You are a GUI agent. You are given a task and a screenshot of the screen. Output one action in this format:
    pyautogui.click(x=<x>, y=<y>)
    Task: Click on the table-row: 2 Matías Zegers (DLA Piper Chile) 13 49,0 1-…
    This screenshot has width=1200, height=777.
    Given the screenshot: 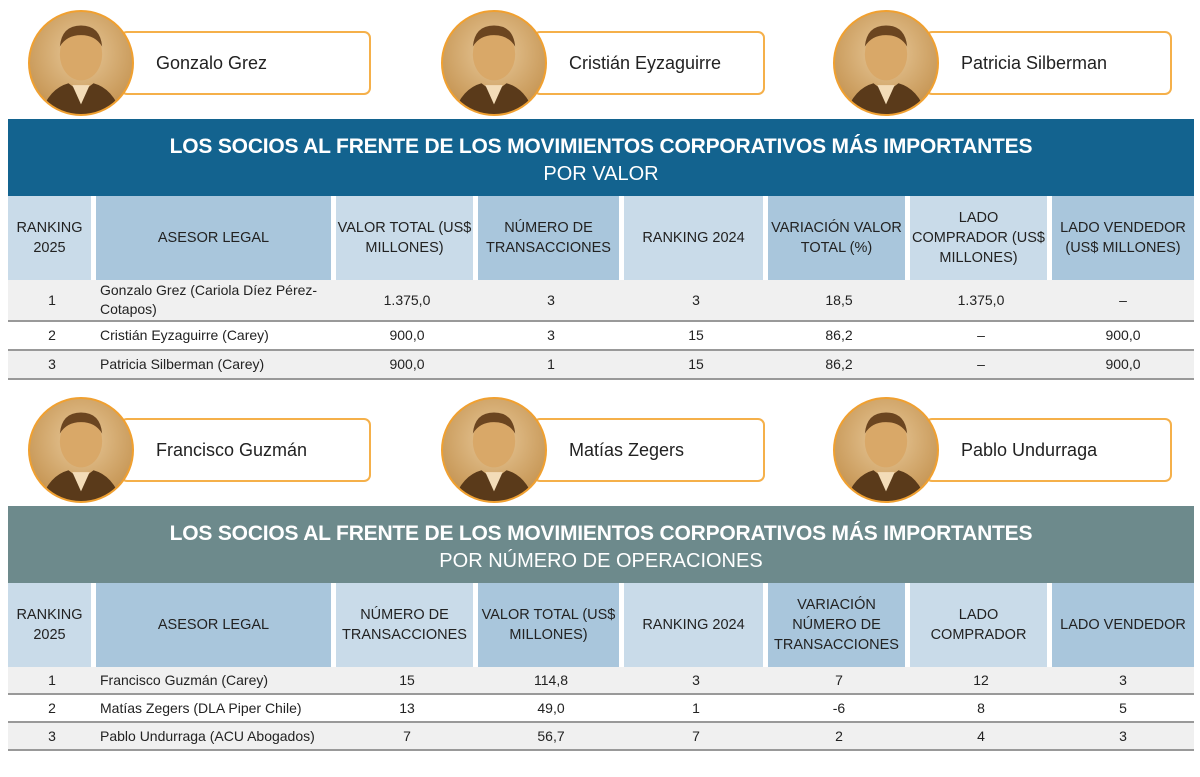 What is the action you would take?
    pyautogui.click(x=601, y=709)
    